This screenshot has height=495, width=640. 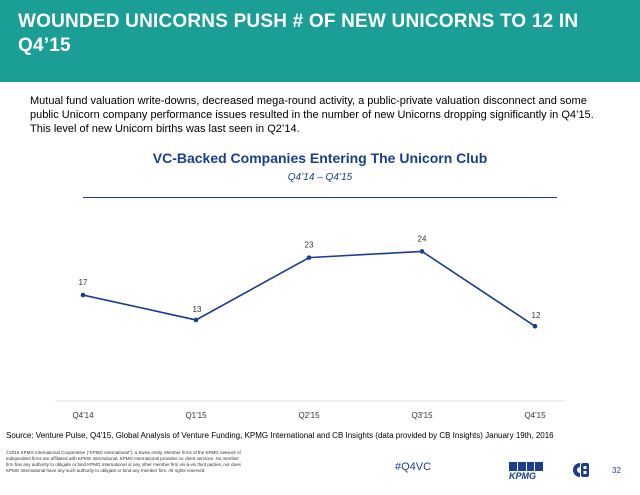 What do you see at coordinates (422, 415) in the screenshot?
I see `x-tick-label: Q3'15` at bounding box center [422, 415].